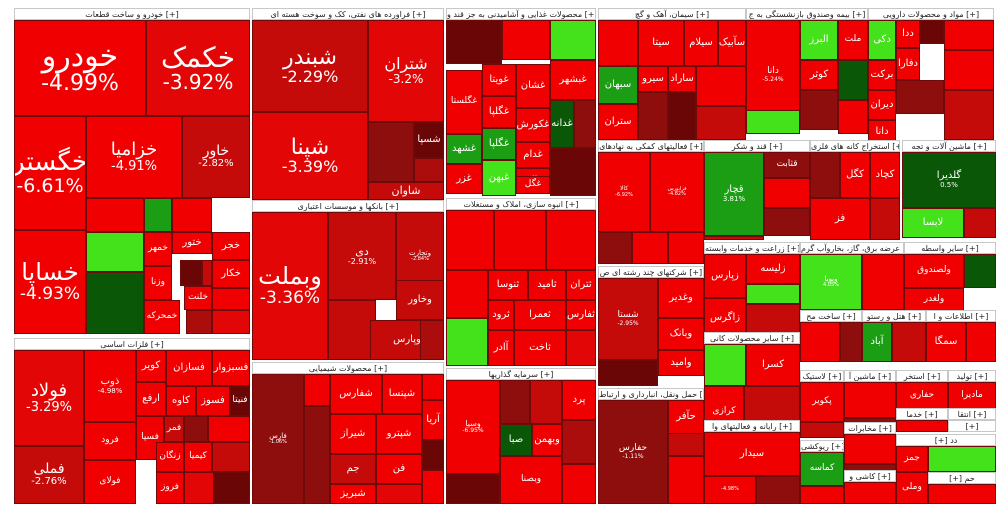 The width and height of the screenshot is (1000, 517). Describe the element at coordinates (162, 317) in the screenshot. I see `stock-tile: خمحرکه` at that location.